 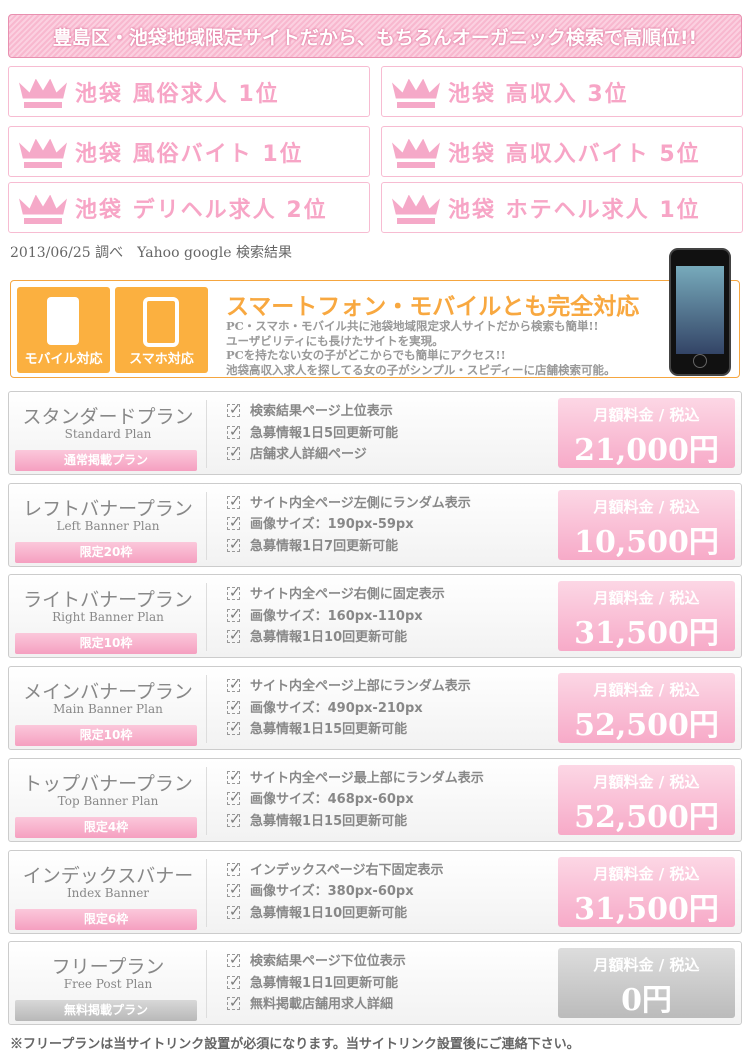 I want to click on feature-phone-icon, so click(x=63, y=321).